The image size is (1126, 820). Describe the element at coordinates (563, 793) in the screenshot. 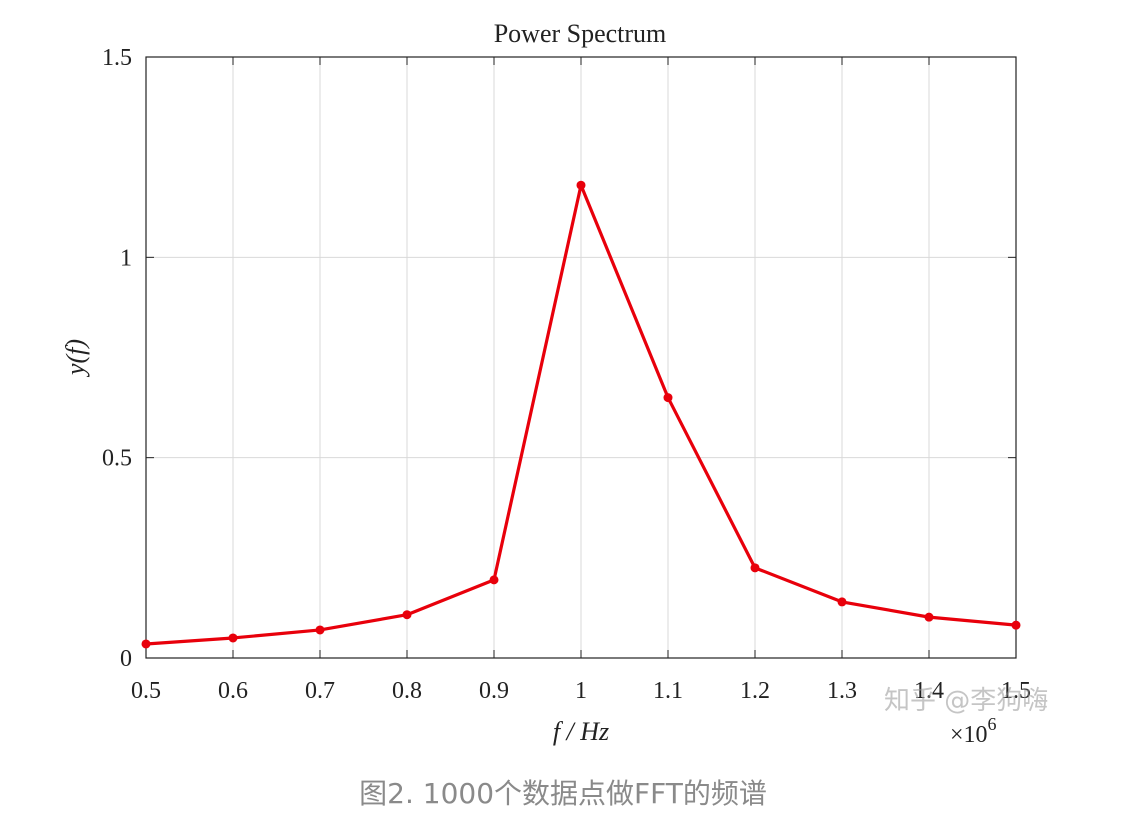

I see `figure-caption: 图2. 1000个数据点做FFT的频谱` at that location.